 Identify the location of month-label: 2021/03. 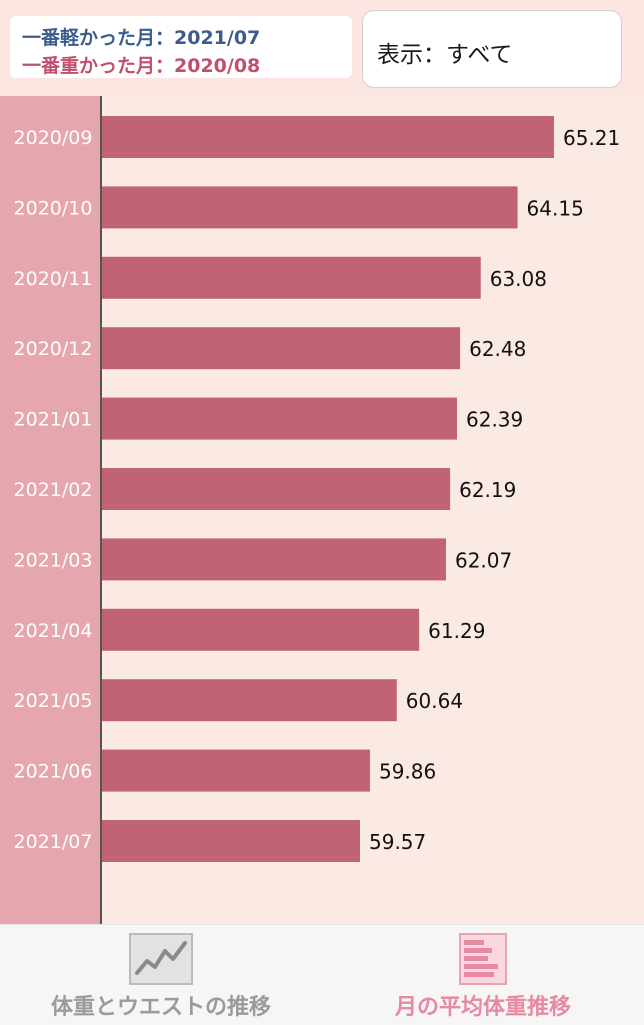
(53, 560).